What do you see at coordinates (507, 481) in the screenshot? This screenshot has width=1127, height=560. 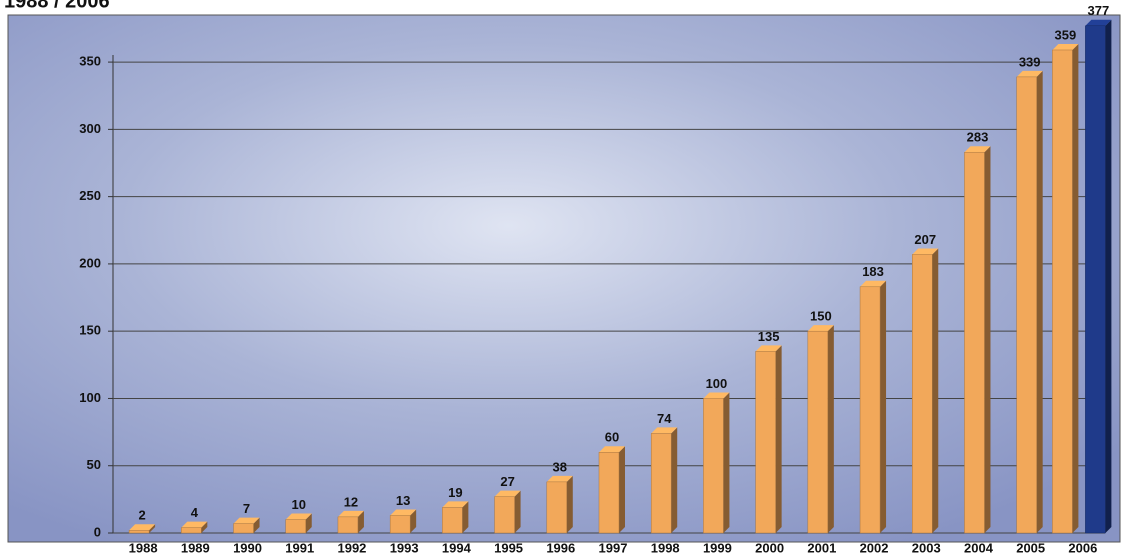 I see `data-label: 27` at bounding box center [507, 481].